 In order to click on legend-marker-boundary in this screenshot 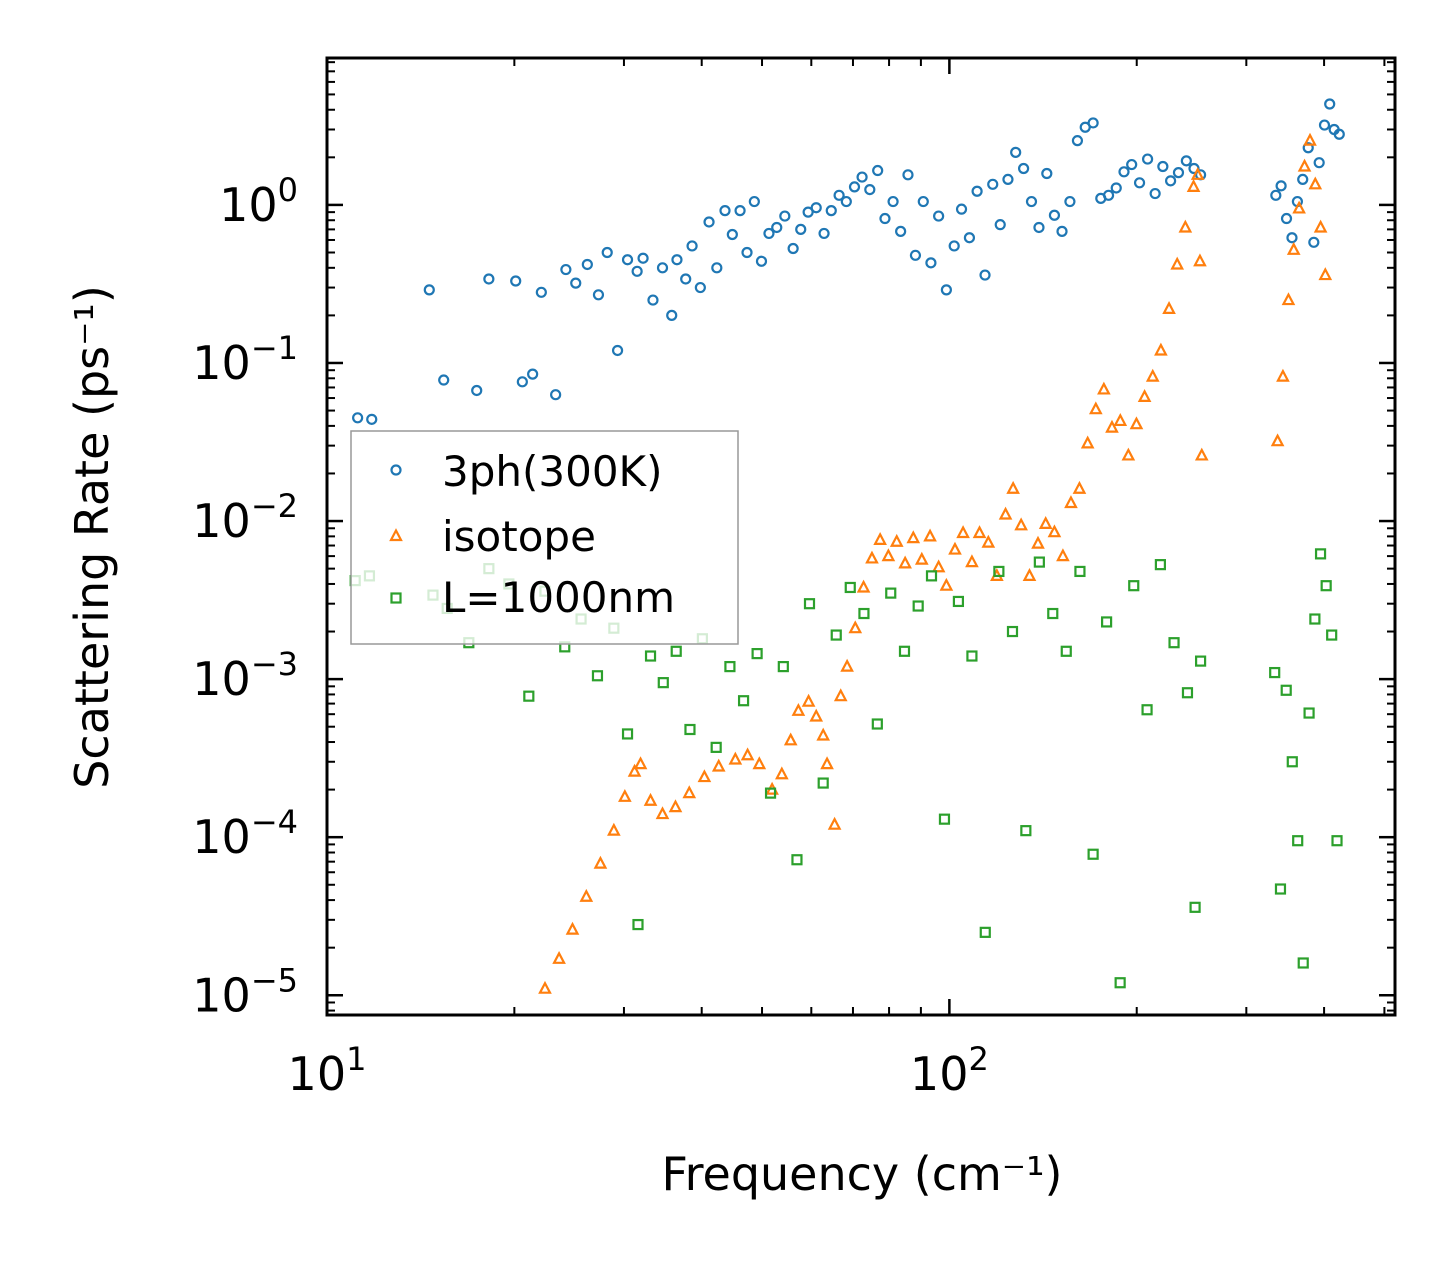, I will do `click(396, 598)`.